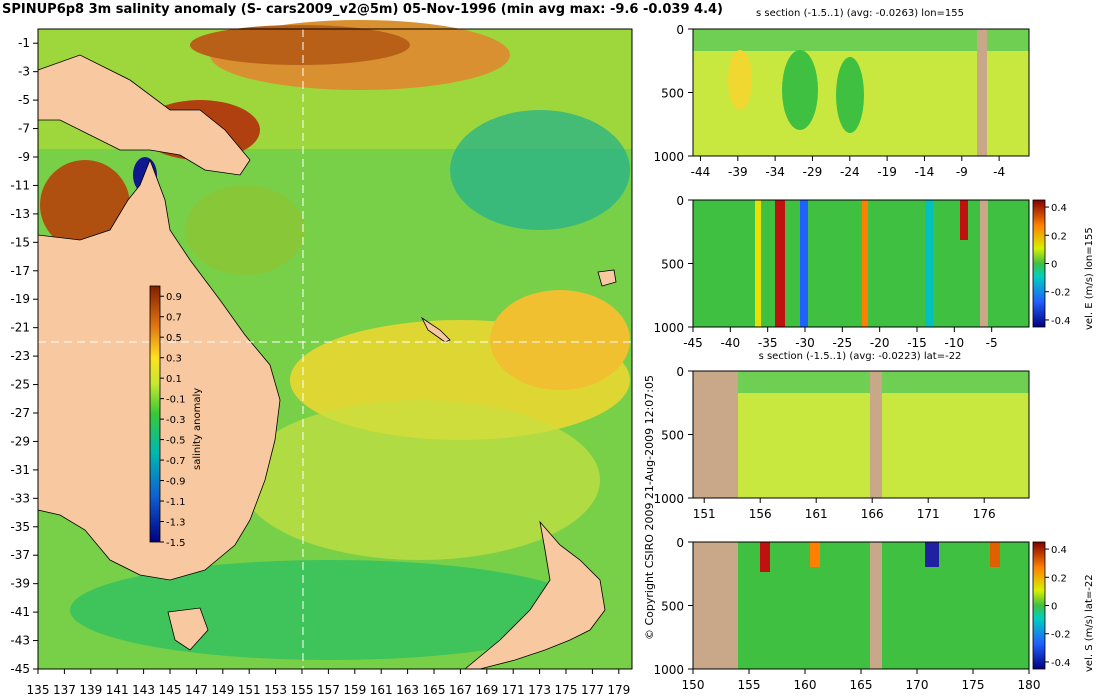 This screenshot has width=1100, height=700. Describe the element at coordinates (275, 690) in the screenshot. I see `map-x-tick-label: 153` at that location.